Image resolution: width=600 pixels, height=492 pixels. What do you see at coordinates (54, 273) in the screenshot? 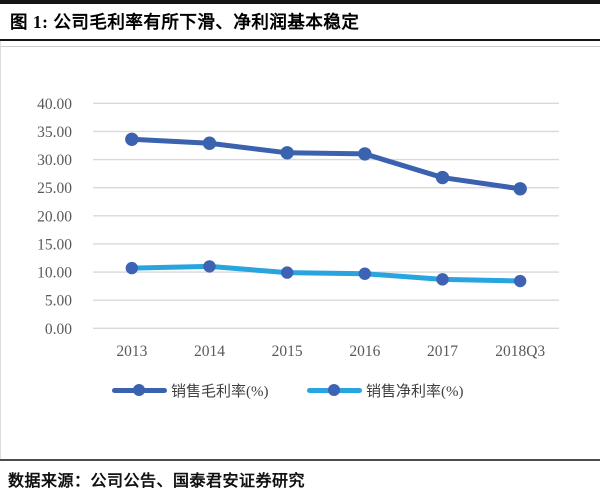
I see `y-tick-label: 10.00` at bounding box center [54, 273].